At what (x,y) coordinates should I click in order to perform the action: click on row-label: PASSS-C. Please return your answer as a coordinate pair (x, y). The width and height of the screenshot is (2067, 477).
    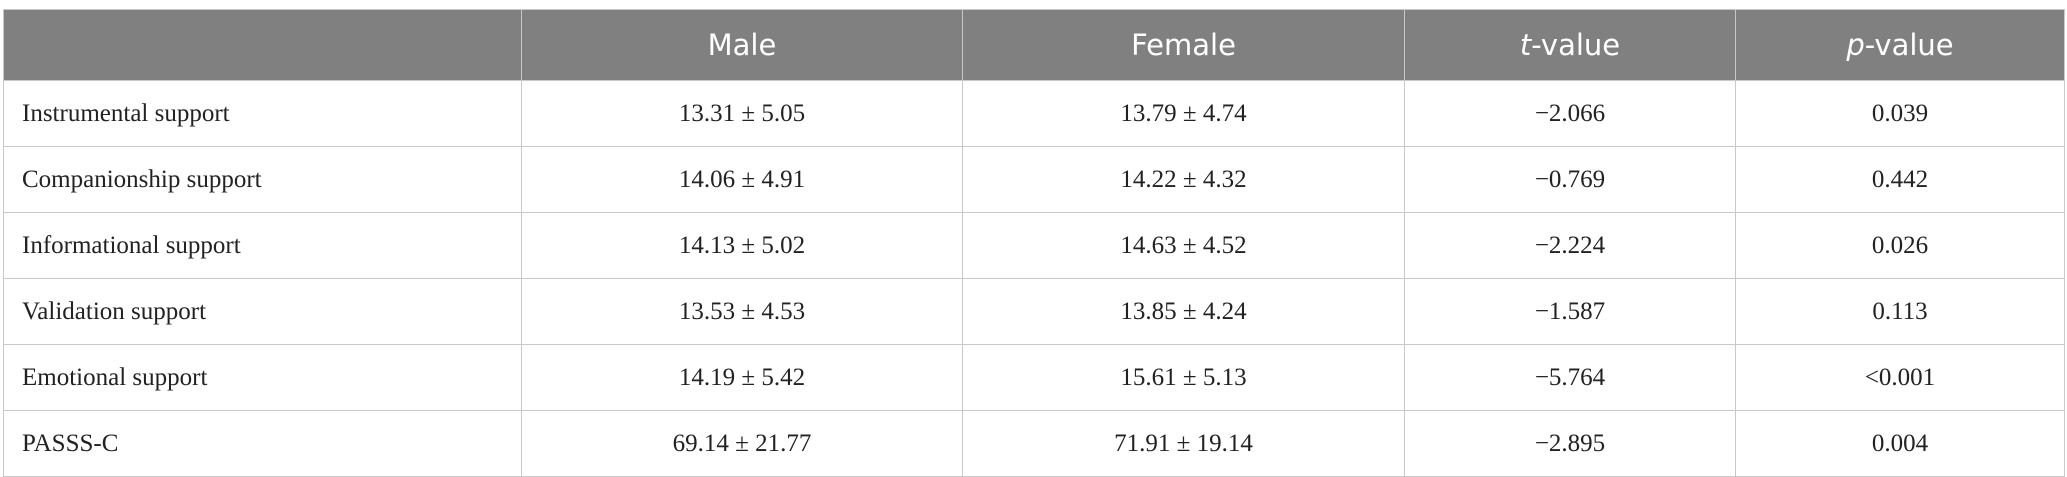
    Looking at the image, I should click on (262, 443).